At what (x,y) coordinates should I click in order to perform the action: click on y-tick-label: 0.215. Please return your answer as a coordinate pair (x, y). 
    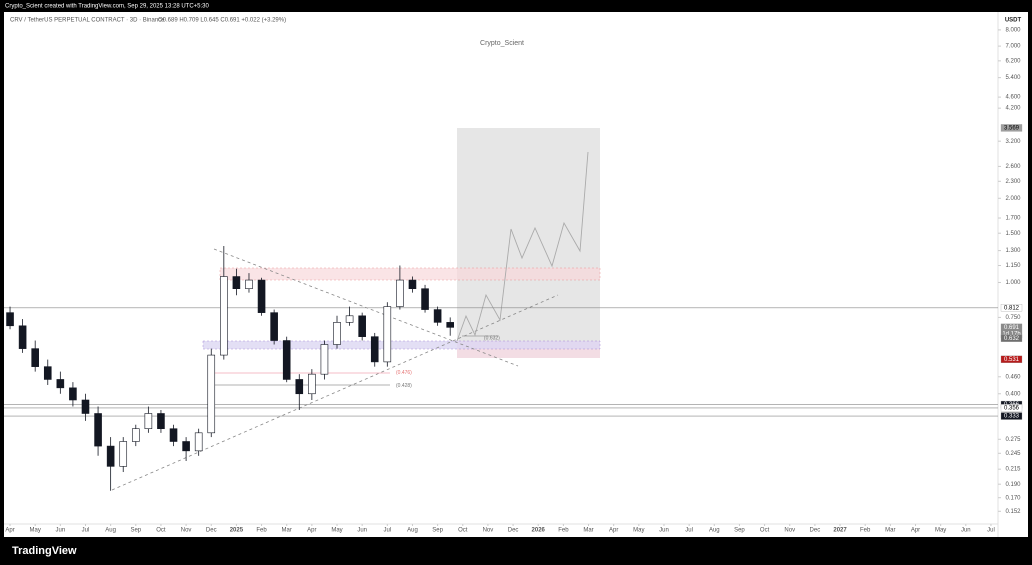
    Looking at the image, I should click on (1013, 470).